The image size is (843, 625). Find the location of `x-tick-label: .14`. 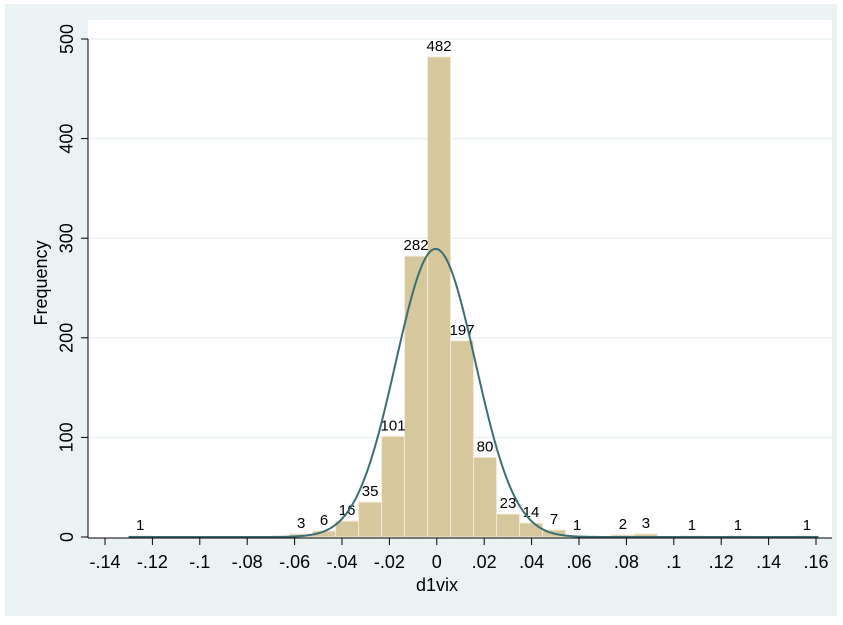

x-tick-label: .14 is located at coordinates (768, 562).